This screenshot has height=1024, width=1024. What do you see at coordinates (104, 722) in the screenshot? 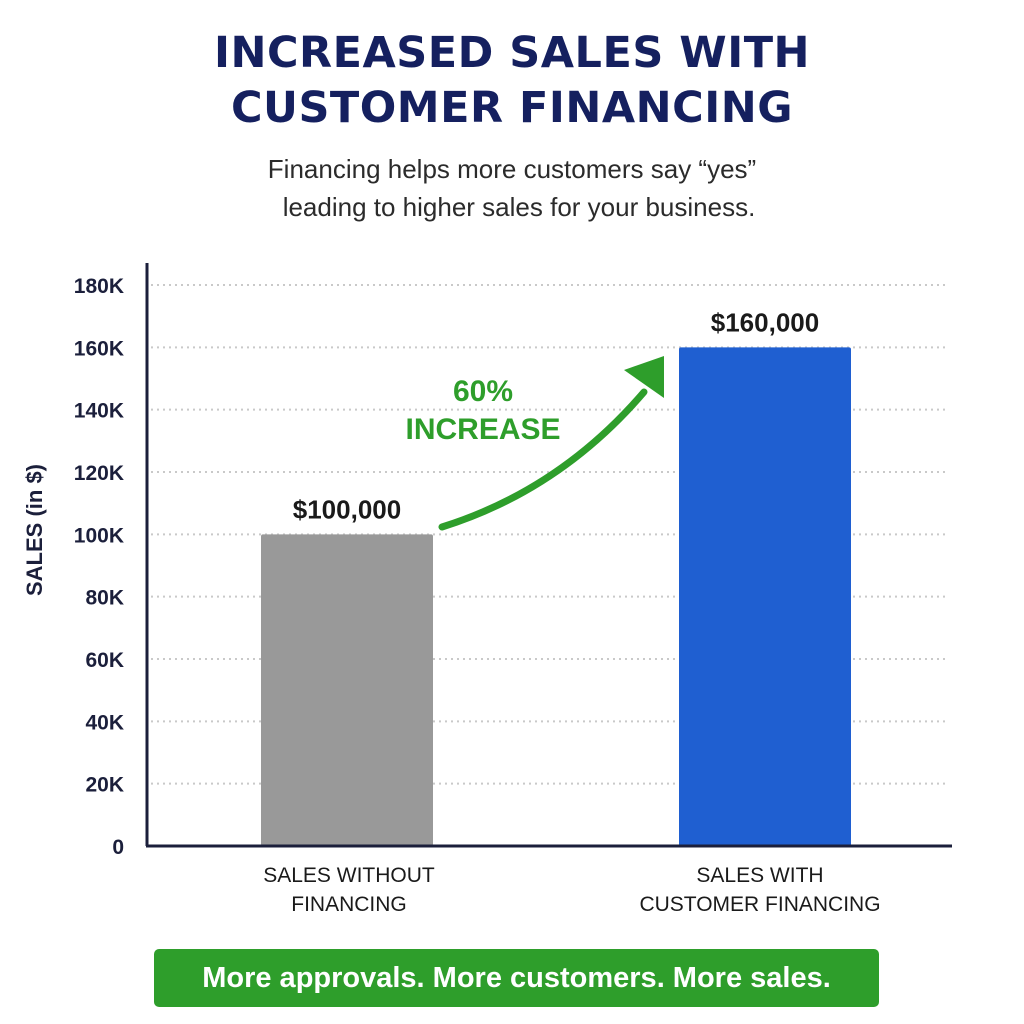
I see `y-tick-label: 40K` at bounding box center [104, 722].